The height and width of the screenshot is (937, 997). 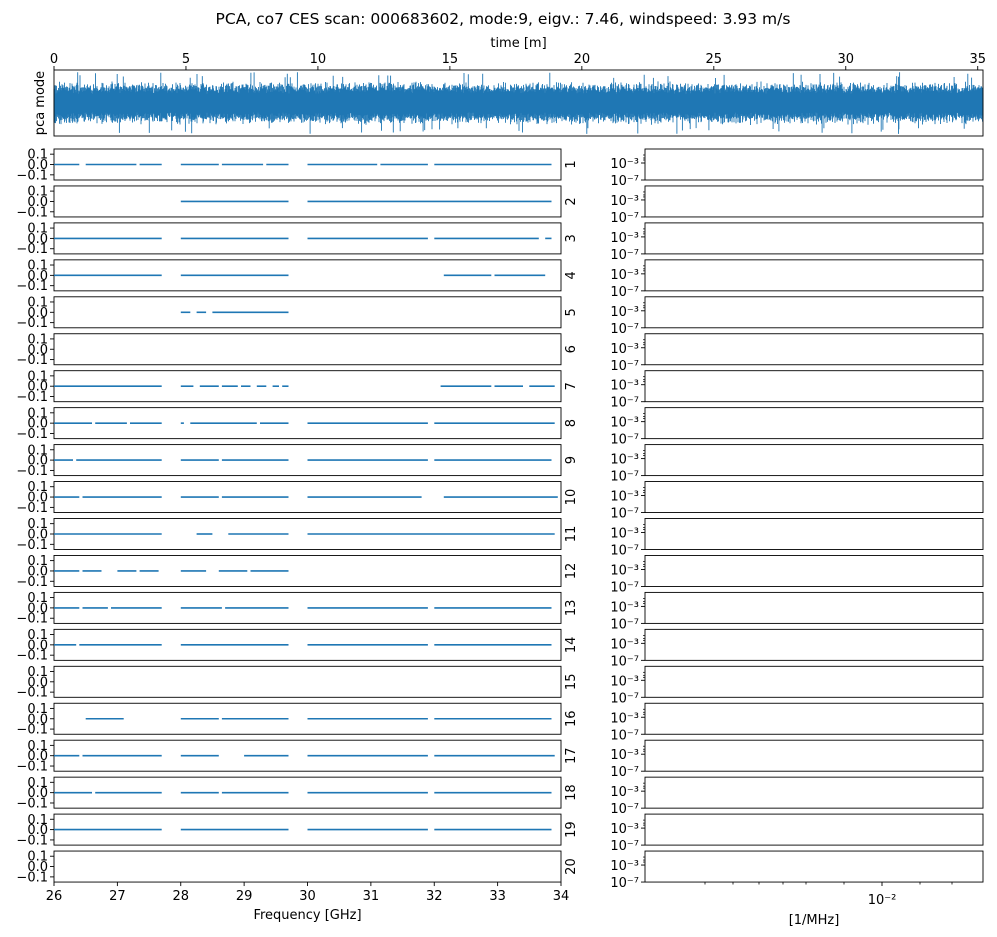 I want to click on freq-panel-1: 0.10.0−0.1 1, so click(x=297, y=166).